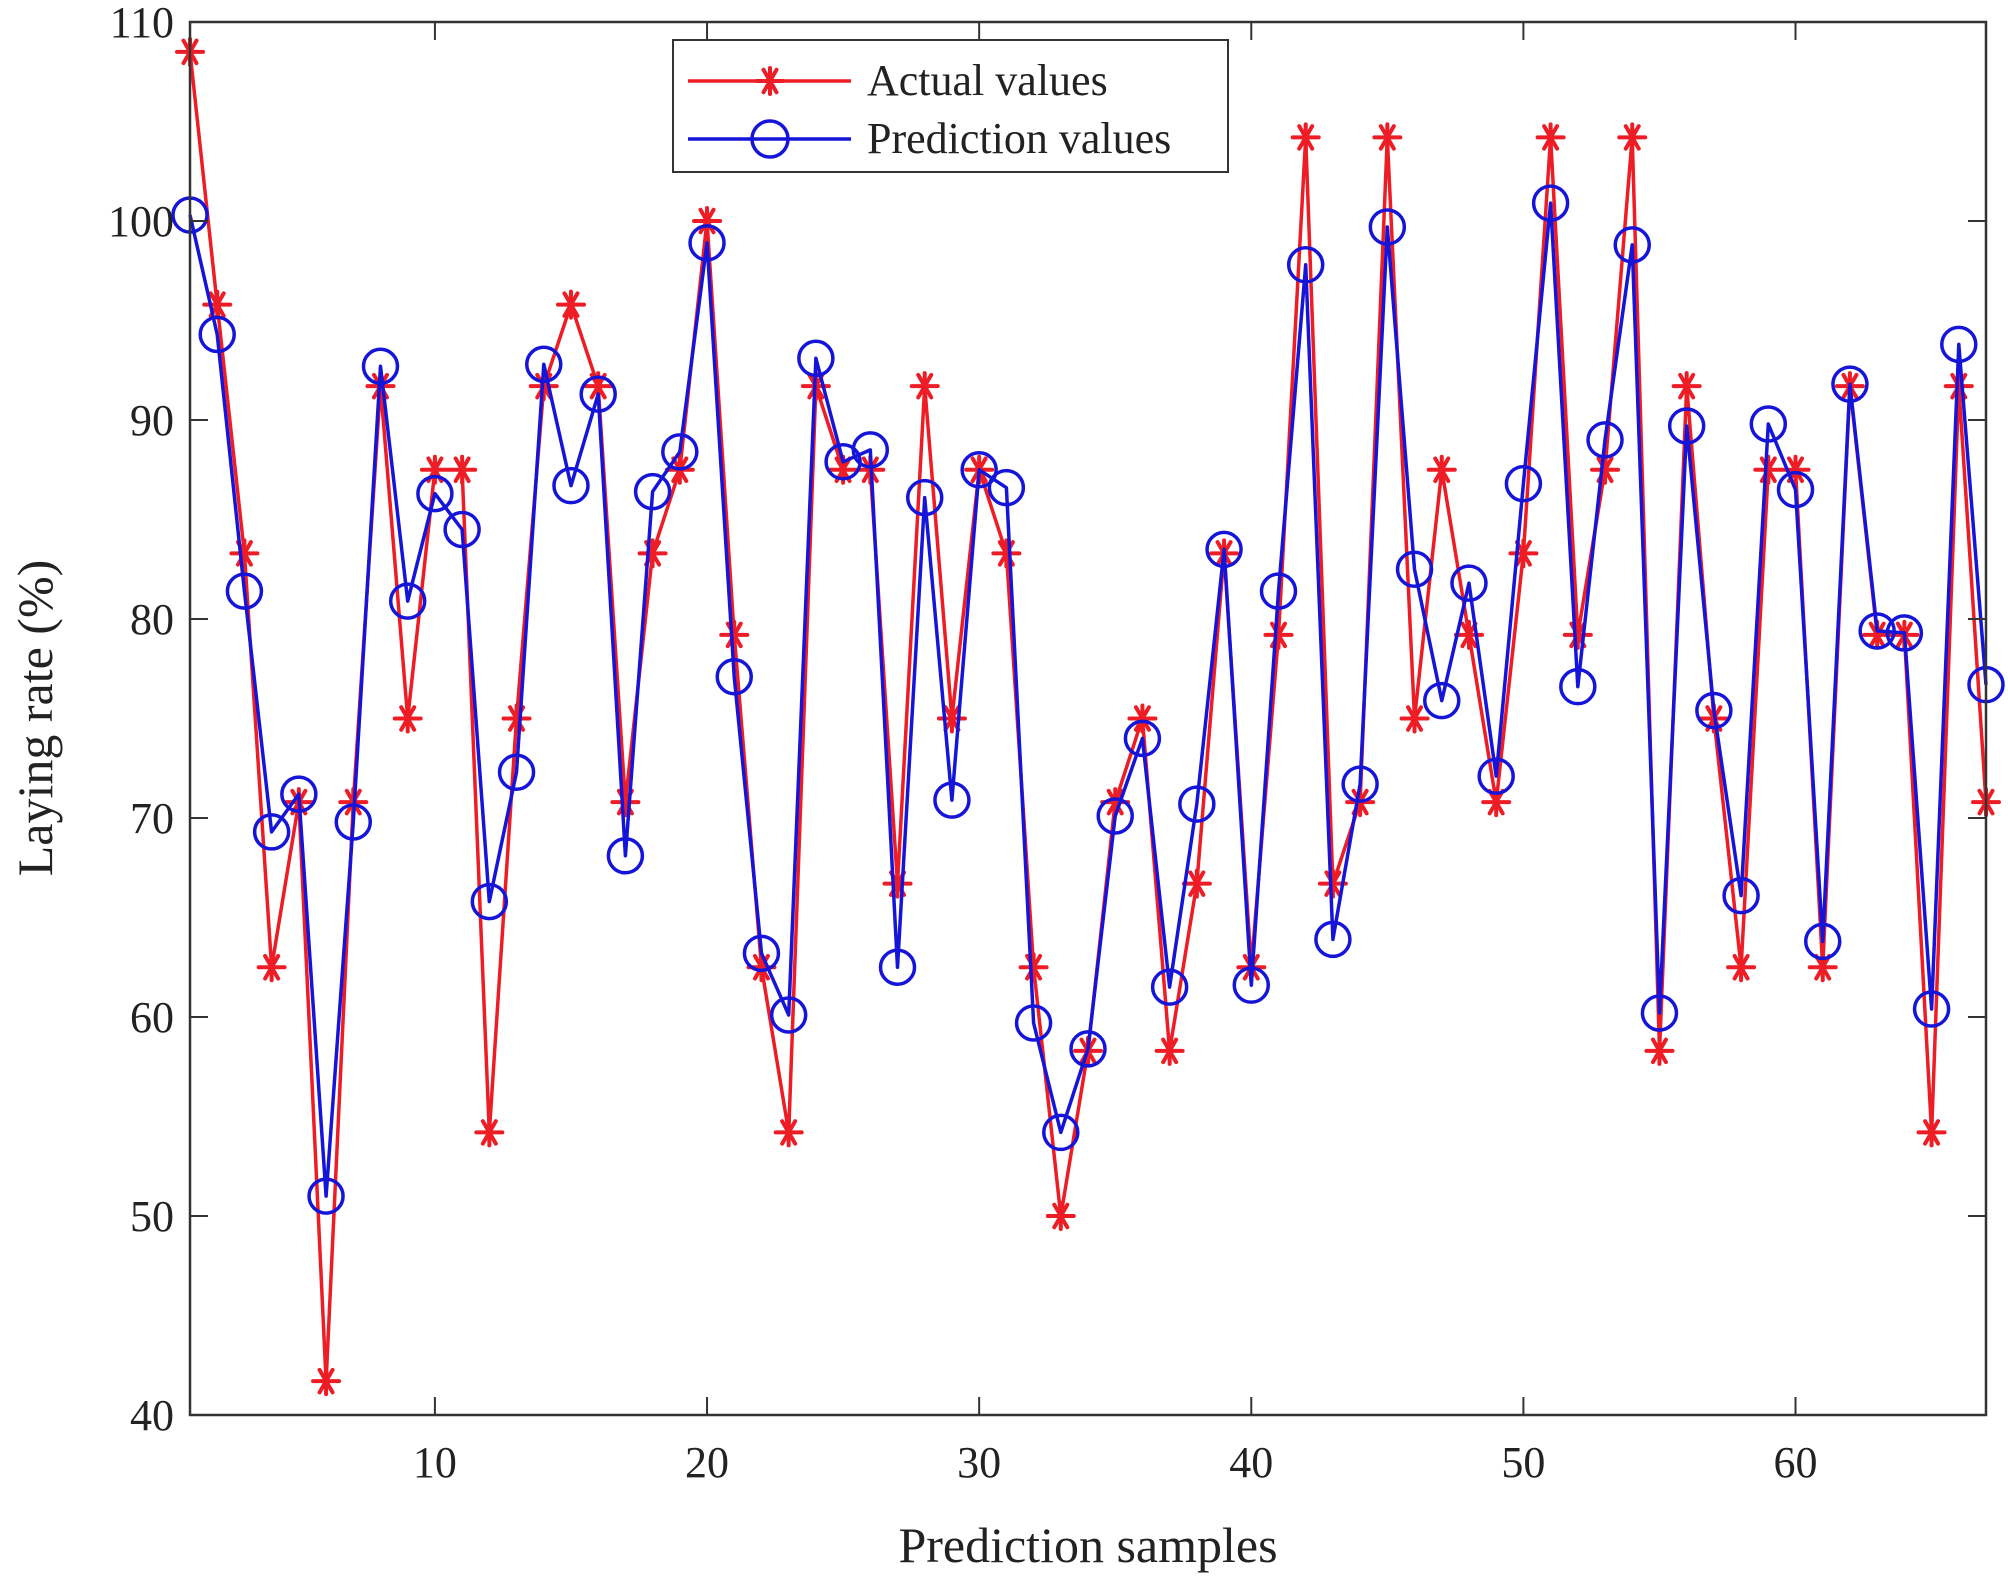  I want to click on x-tick-label: 50, so click(1523, 1462).